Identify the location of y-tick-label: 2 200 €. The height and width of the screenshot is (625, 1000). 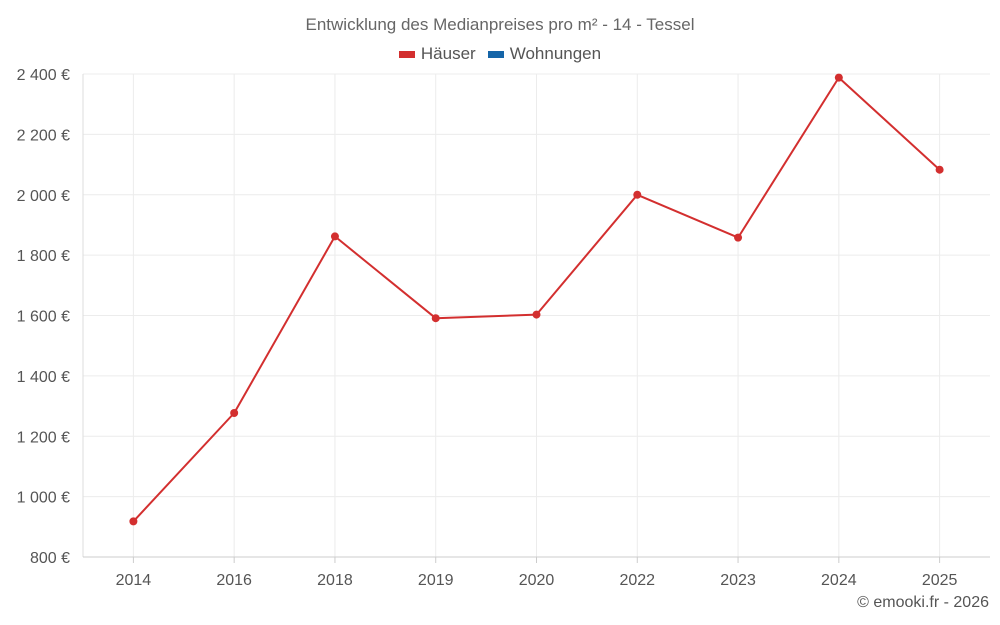
(43, 135).